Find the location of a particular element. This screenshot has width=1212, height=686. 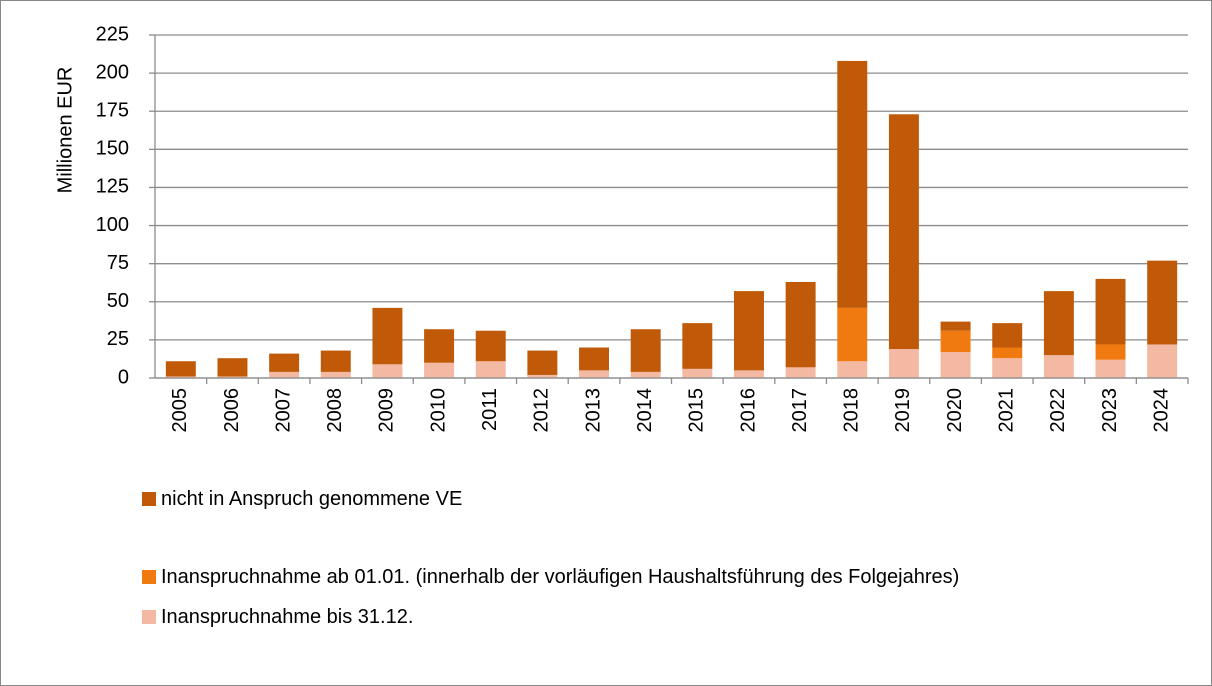

y-tick-label: 175 is located at coordinates (112, 111).